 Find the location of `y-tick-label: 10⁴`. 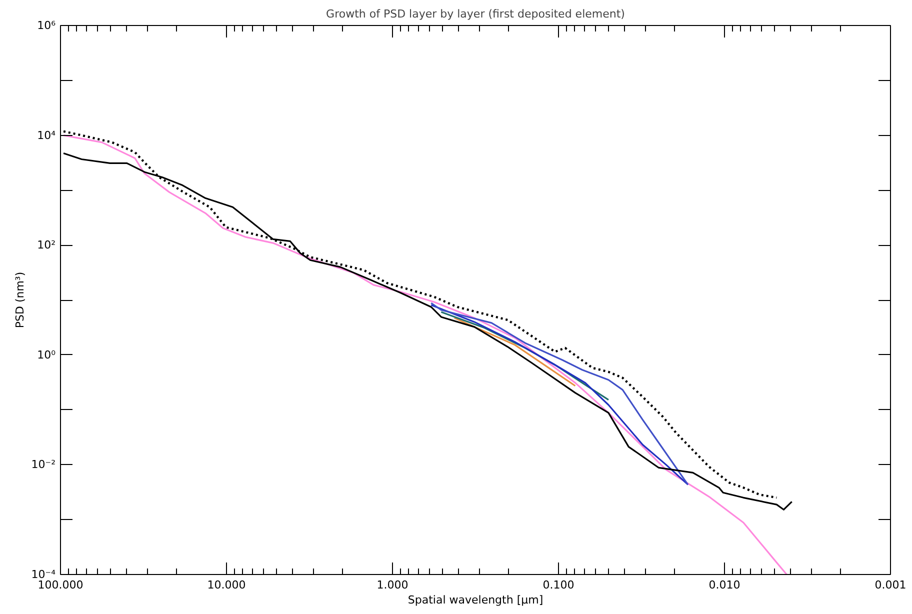

y-tick-label: 10⁴ is located at coordinates (46, 135).